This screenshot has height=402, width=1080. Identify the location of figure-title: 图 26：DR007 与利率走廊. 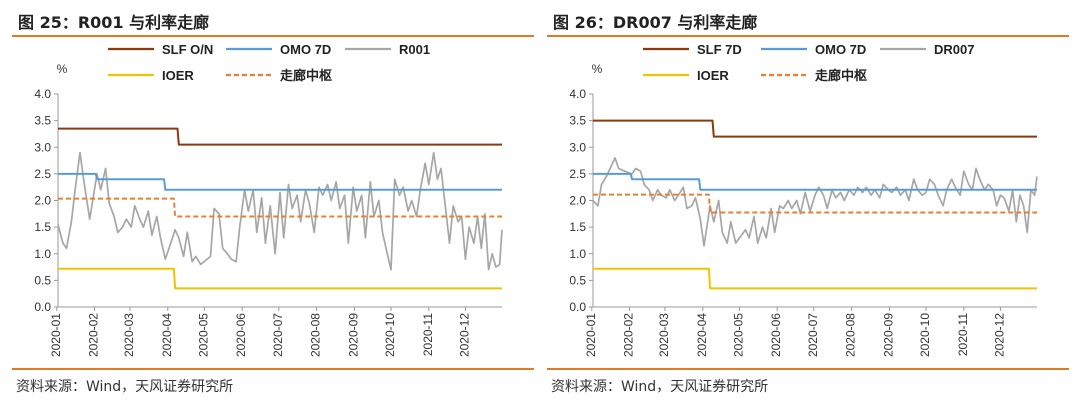
(655, 22).